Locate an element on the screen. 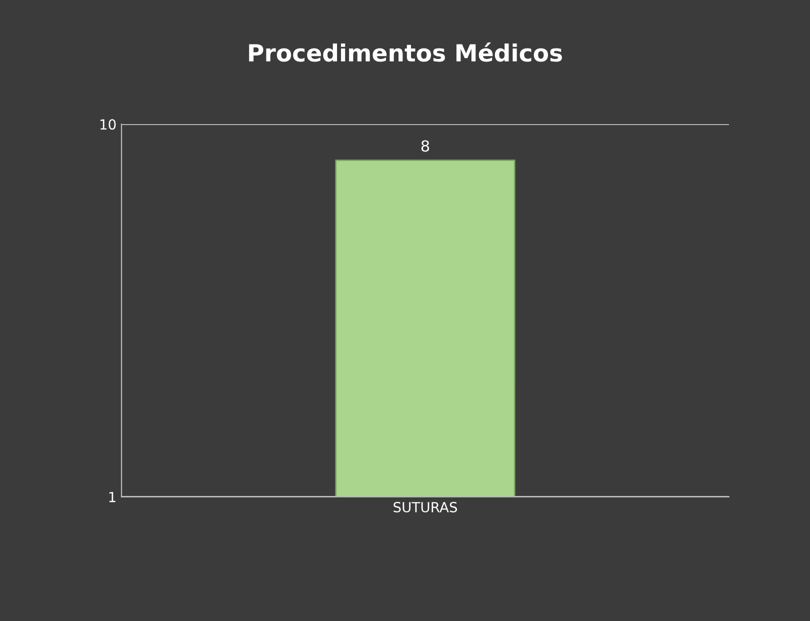  data-label: 8 is located at coordinates (425, 146).